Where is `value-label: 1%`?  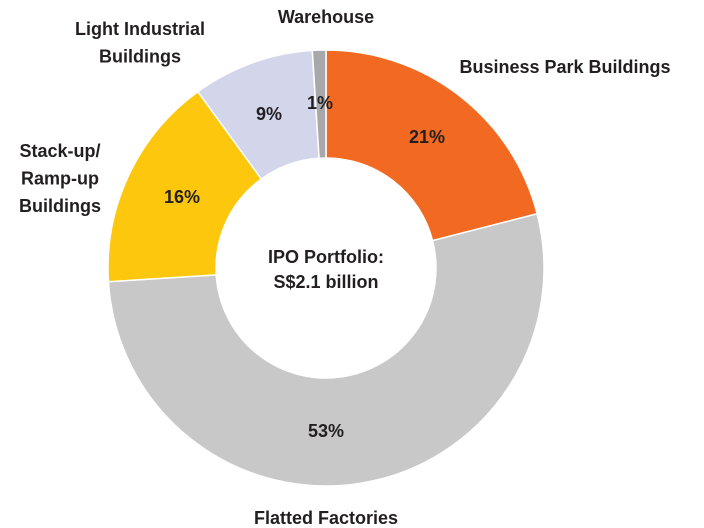 value-label: 1% is located at coordinates (320, 103).